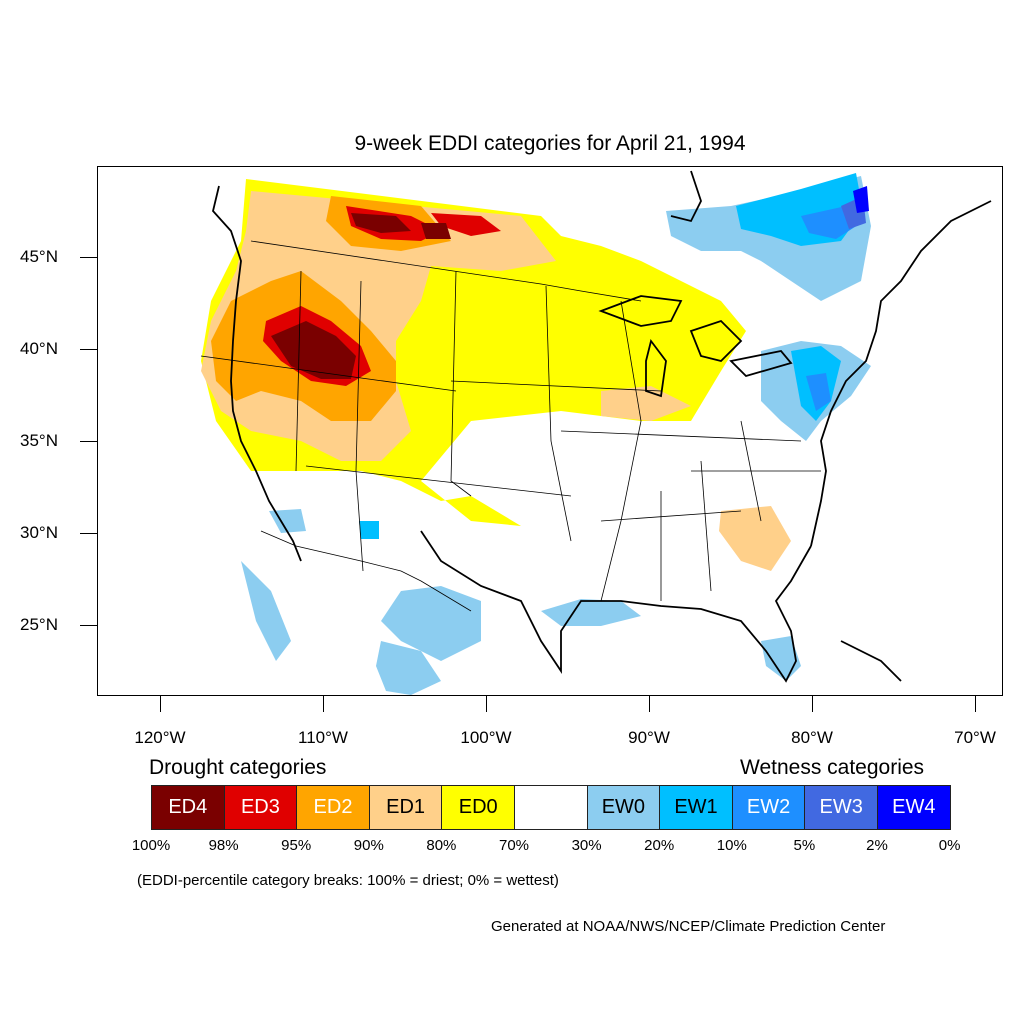 The image size is (1024, 1024). Describe the element at coordinates (287, 521) in the screenshot. I see `region-ew0-sw` at that location.